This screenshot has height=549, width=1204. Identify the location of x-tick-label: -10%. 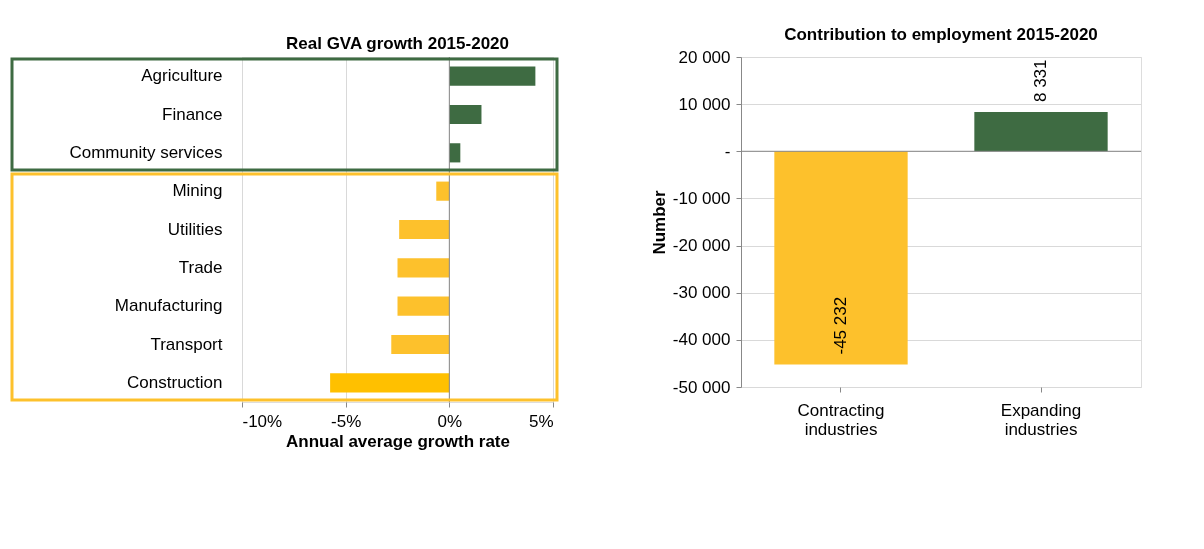
(262, 421).